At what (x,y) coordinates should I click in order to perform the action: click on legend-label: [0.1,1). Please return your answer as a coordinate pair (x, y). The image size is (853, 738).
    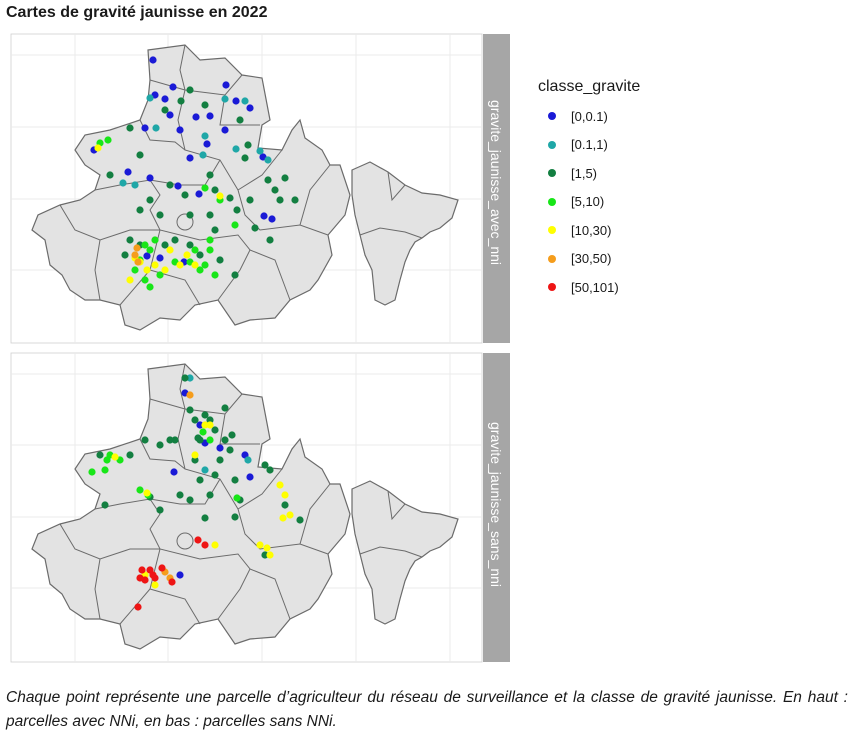
    Looking at the image, I should click on (589, 145).